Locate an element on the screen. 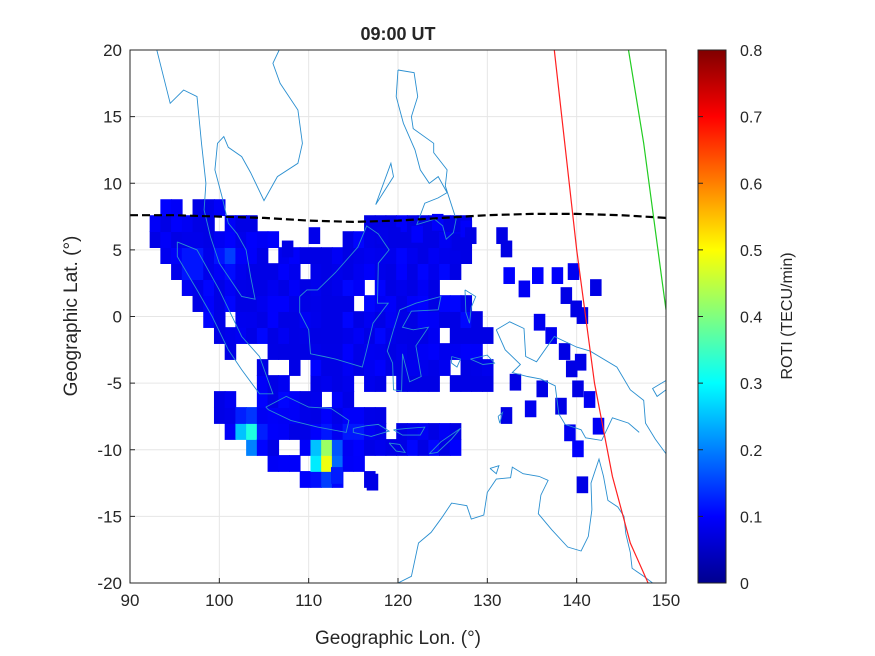  x-tick-label: 150 is located at coordinates (666, 600).